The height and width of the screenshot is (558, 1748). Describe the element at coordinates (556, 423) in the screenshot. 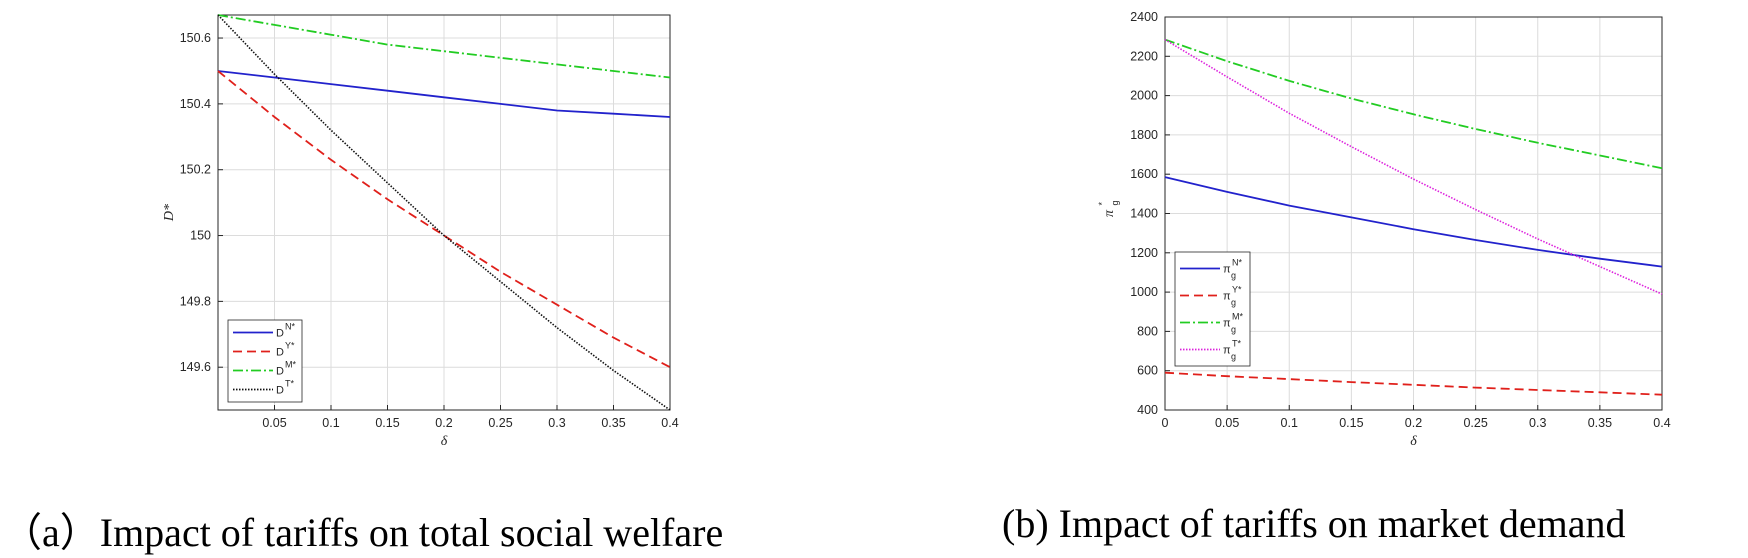

I see `a-x-tick-label: 0.3` at that location.